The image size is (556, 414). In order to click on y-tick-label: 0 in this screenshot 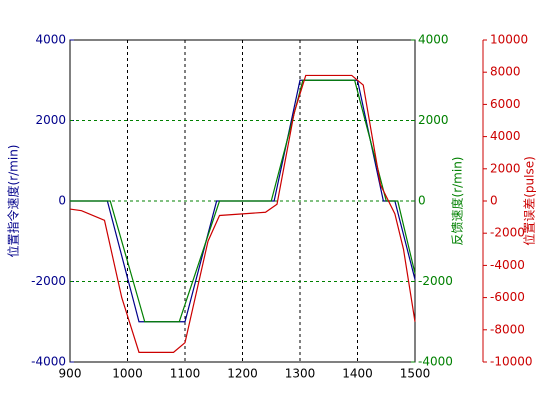, I will do `click(62, 201)`.